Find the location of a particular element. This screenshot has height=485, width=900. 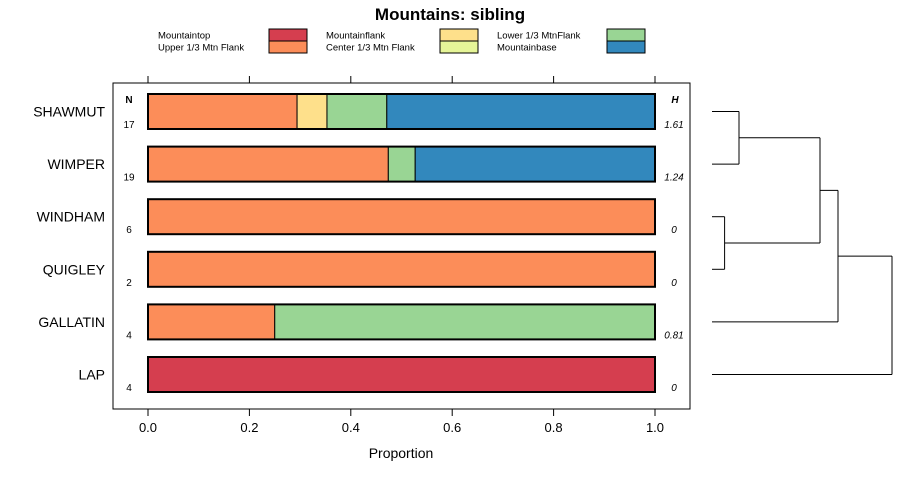

bar-segment-shawmut-upper-1-3-mtn-flank is located at coordinates (222, 111).